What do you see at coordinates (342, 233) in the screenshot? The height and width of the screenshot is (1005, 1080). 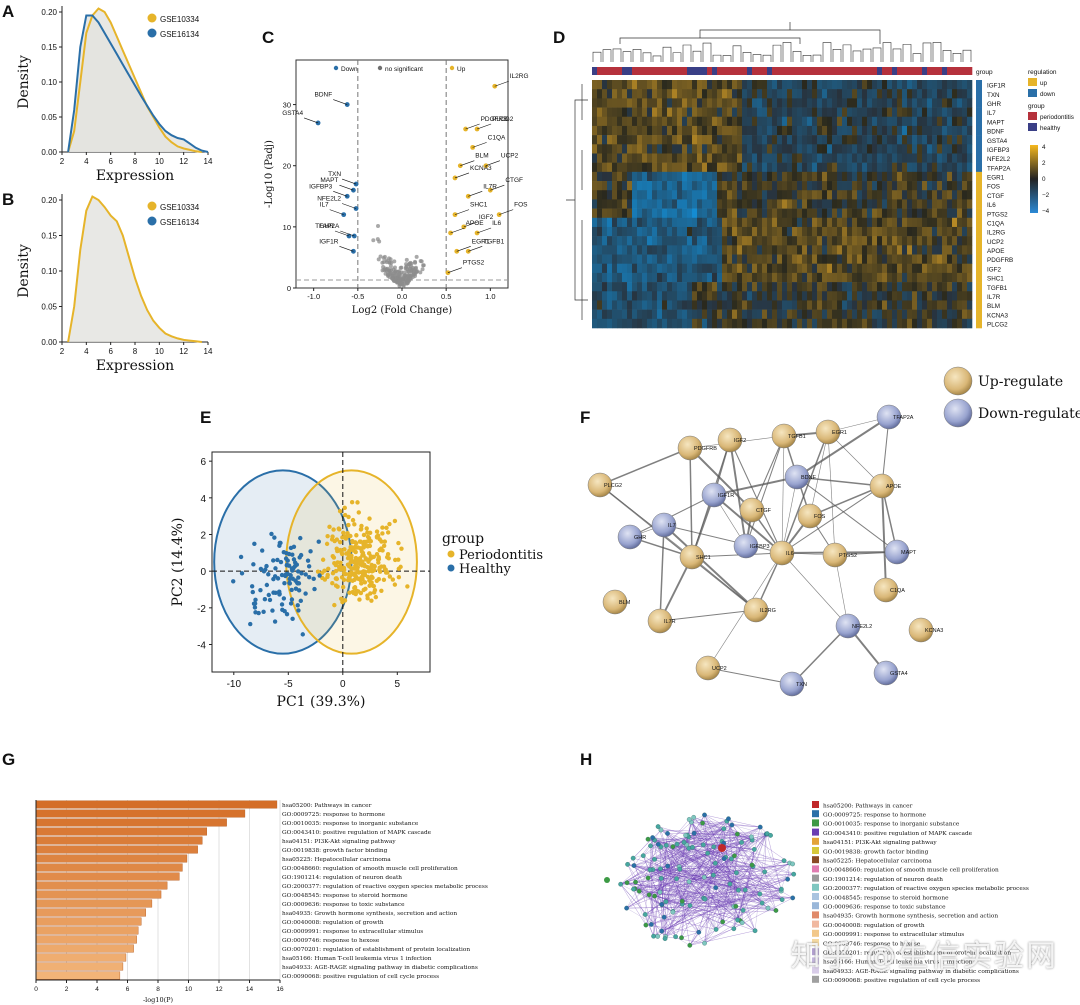 I see `gene-leader-GHR` at bounding box center [342, 233].